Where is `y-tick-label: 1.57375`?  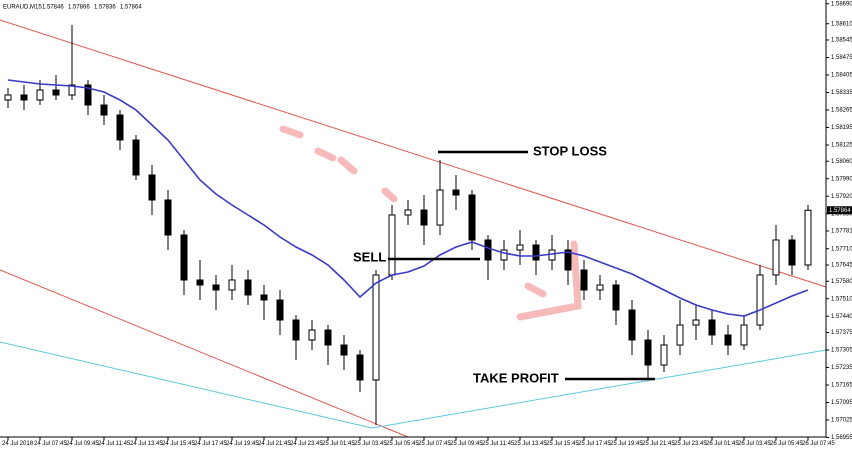 y-tick-label: 1.57375 is located at coordinates (841, 333).